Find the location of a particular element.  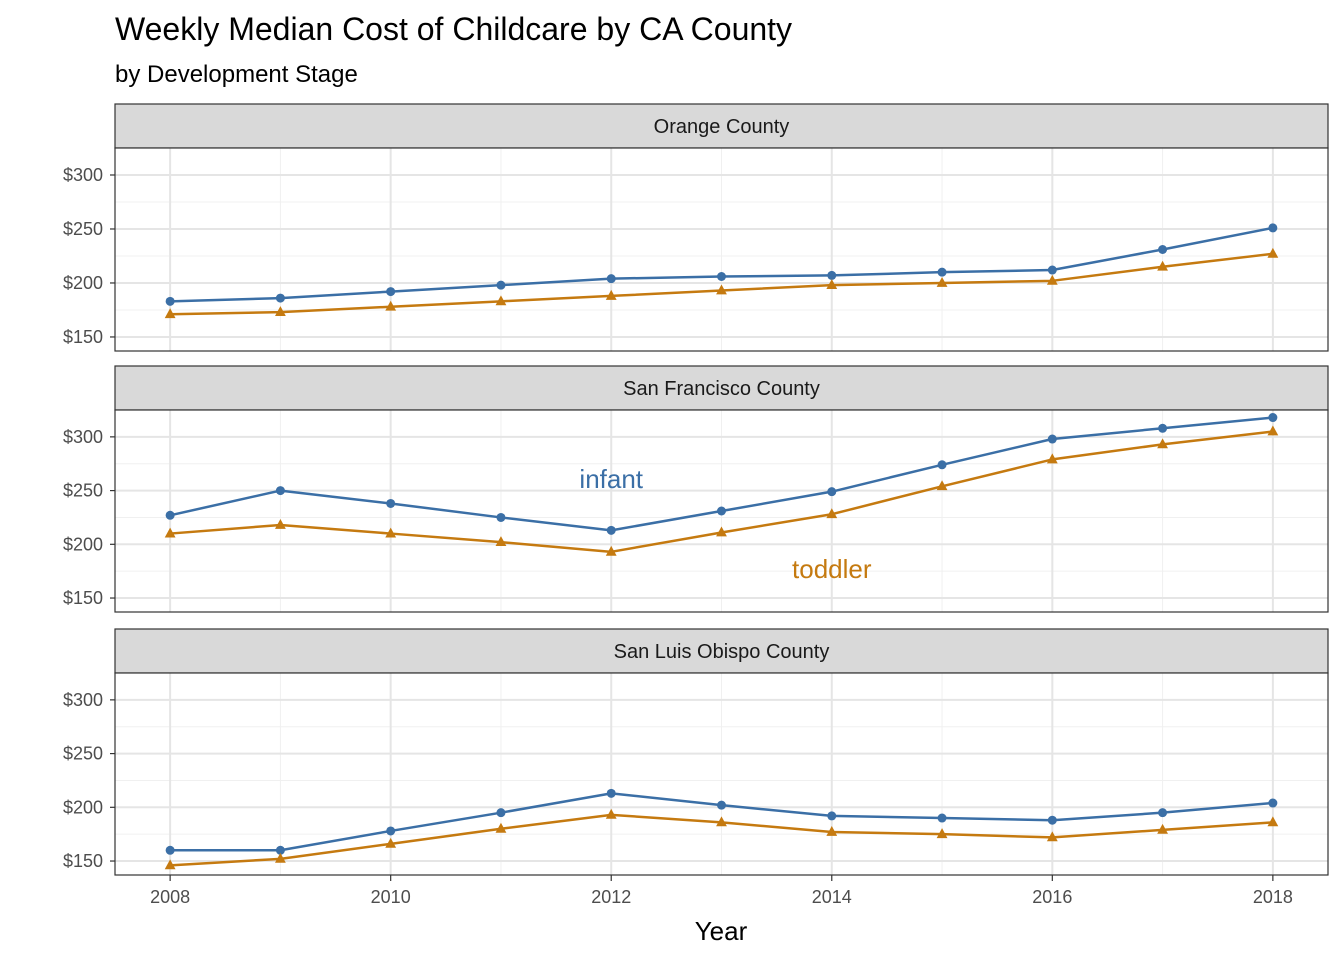

x-tick-label: 2008 is located at coordinates (170, 897).